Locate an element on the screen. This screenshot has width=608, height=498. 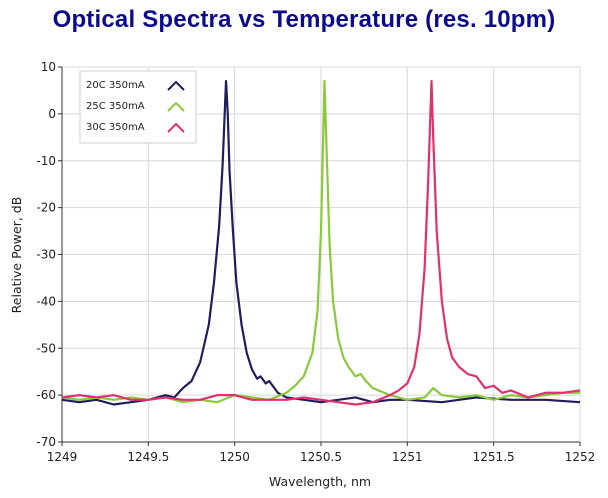
y-tick-label: -70 is located at coordinates (46, 442).